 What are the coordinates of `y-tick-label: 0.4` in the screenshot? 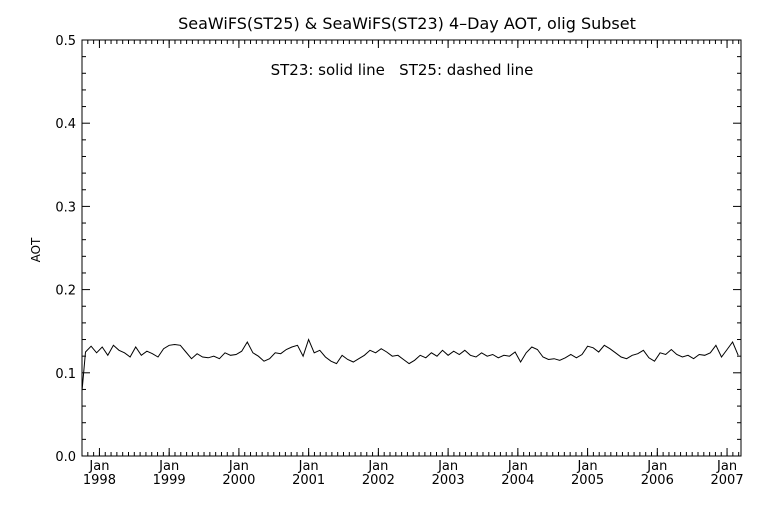 It's located at (65, 124).